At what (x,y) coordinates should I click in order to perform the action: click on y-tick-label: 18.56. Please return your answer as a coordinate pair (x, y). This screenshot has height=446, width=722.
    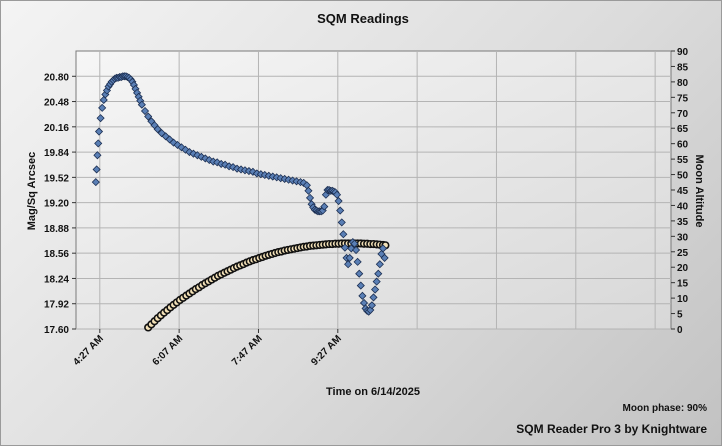
    Looking at the image, I should click on (56, 254).